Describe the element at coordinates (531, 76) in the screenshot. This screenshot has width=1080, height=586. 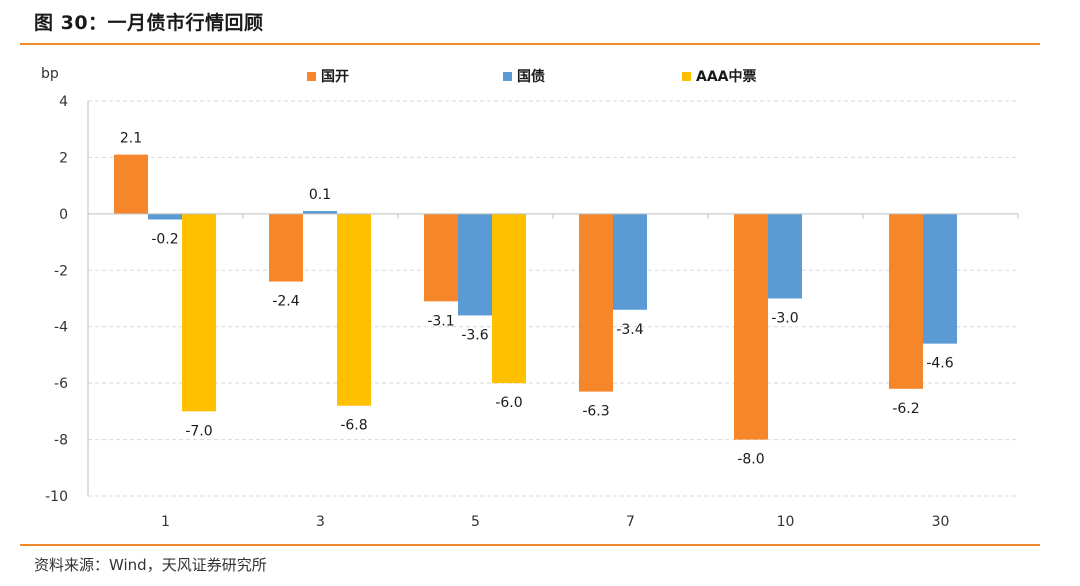
I see `legend-label: 国债` at that location.